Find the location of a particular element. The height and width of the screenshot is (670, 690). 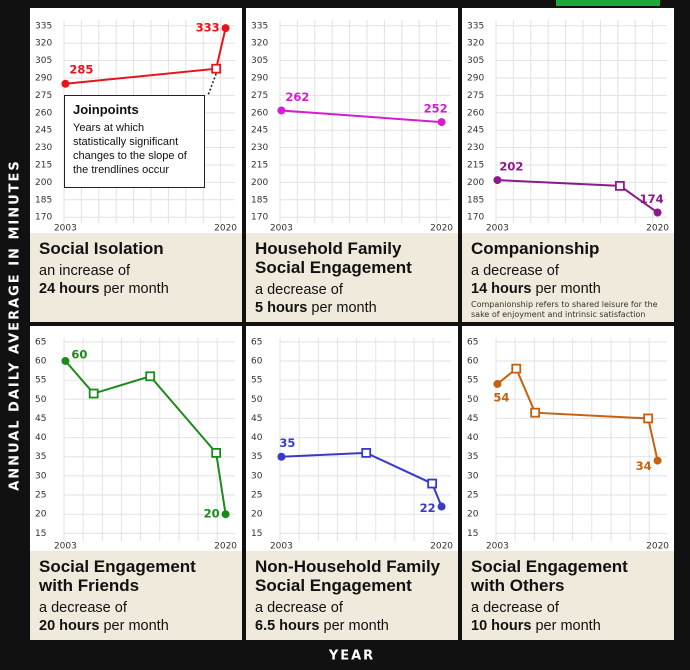

change-text: an increase of is located at coordinates (85, 271).